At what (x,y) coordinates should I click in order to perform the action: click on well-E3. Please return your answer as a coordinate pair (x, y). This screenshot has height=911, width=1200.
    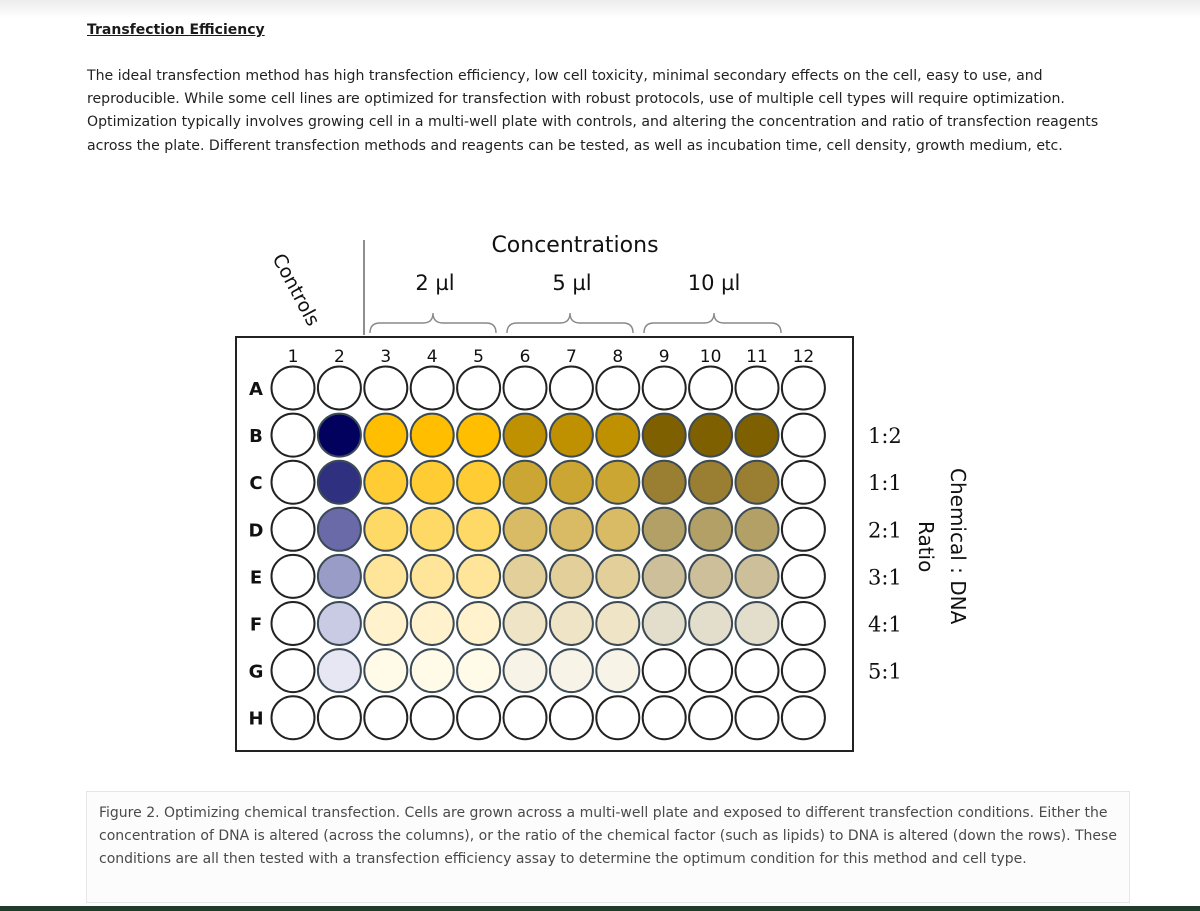
    Looking at the image, I should click on (386, 576).